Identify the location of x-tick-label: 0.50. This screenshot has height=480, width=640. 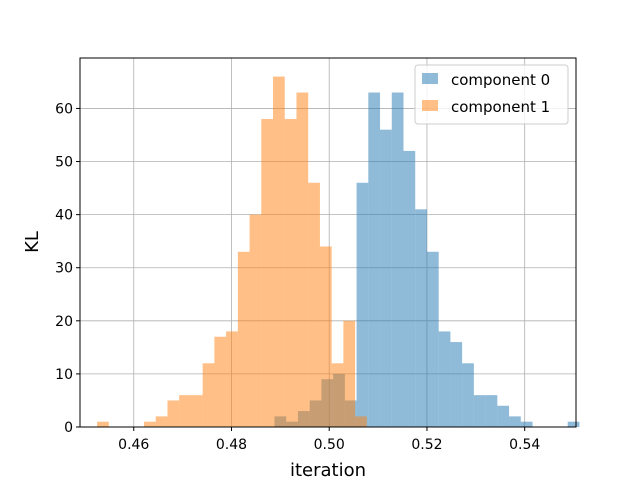
(329, 445).